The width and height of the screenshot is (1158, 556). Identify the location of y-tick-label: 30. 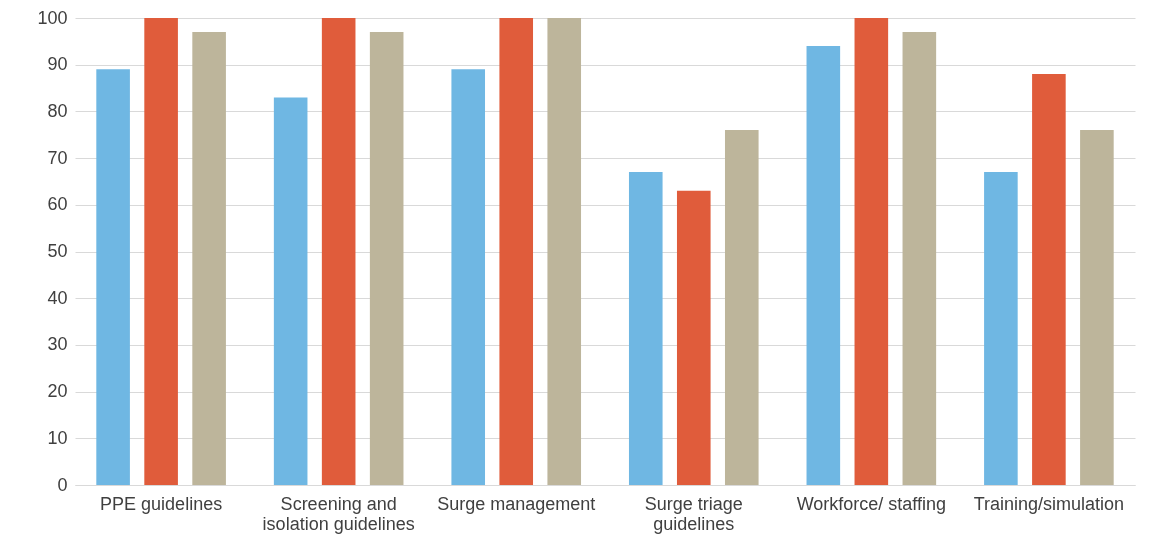
(57, 344).